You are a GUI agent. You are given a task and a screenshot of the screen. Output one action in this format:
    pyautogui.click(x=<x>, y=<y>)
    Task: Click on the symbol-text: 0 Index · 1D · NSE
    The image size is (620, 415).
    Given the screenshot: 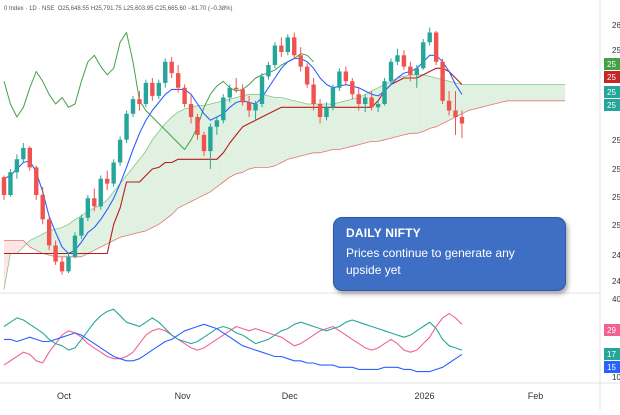 What is the action you would take?
    pyautogui.click(x=29, y=9)
    